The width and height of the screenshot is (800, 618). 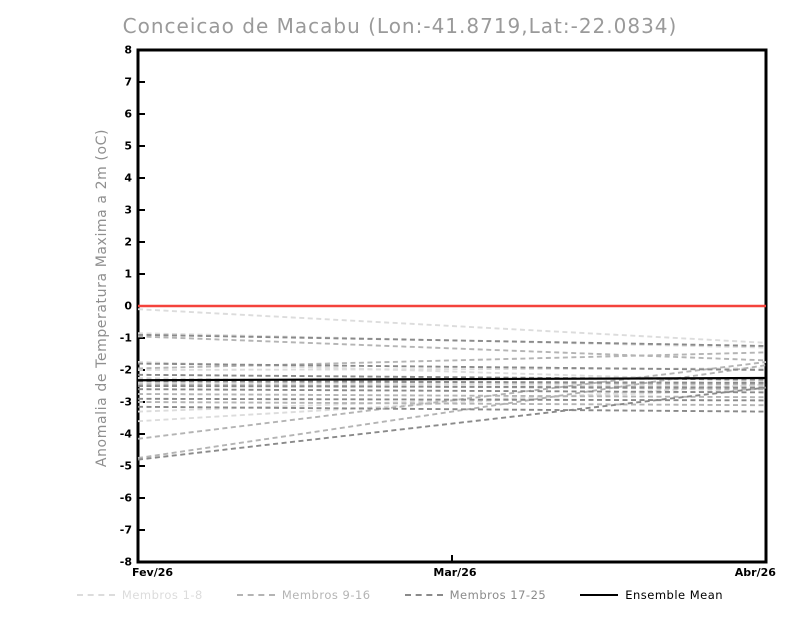 What do you see at coordinates (128, 146) in the screenshot?
I see `y-axis-tick-label: 5` at bounding box center [128, 146].